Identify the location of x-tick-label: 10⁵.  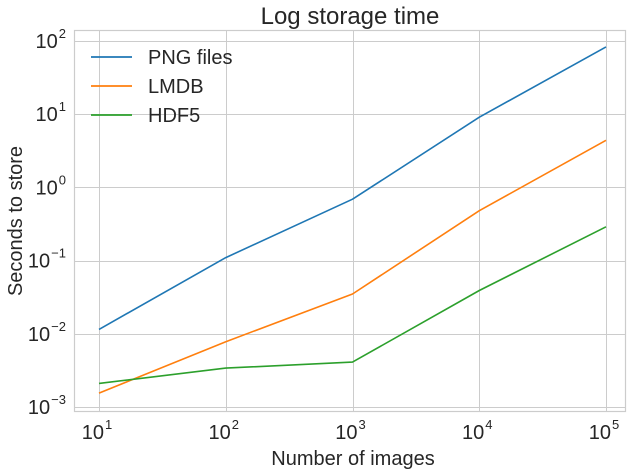
(604, 430).